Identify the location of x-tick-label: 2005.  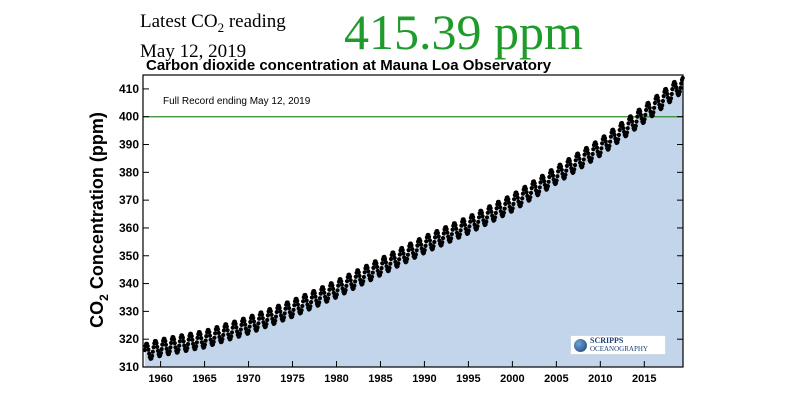
(556, 379).